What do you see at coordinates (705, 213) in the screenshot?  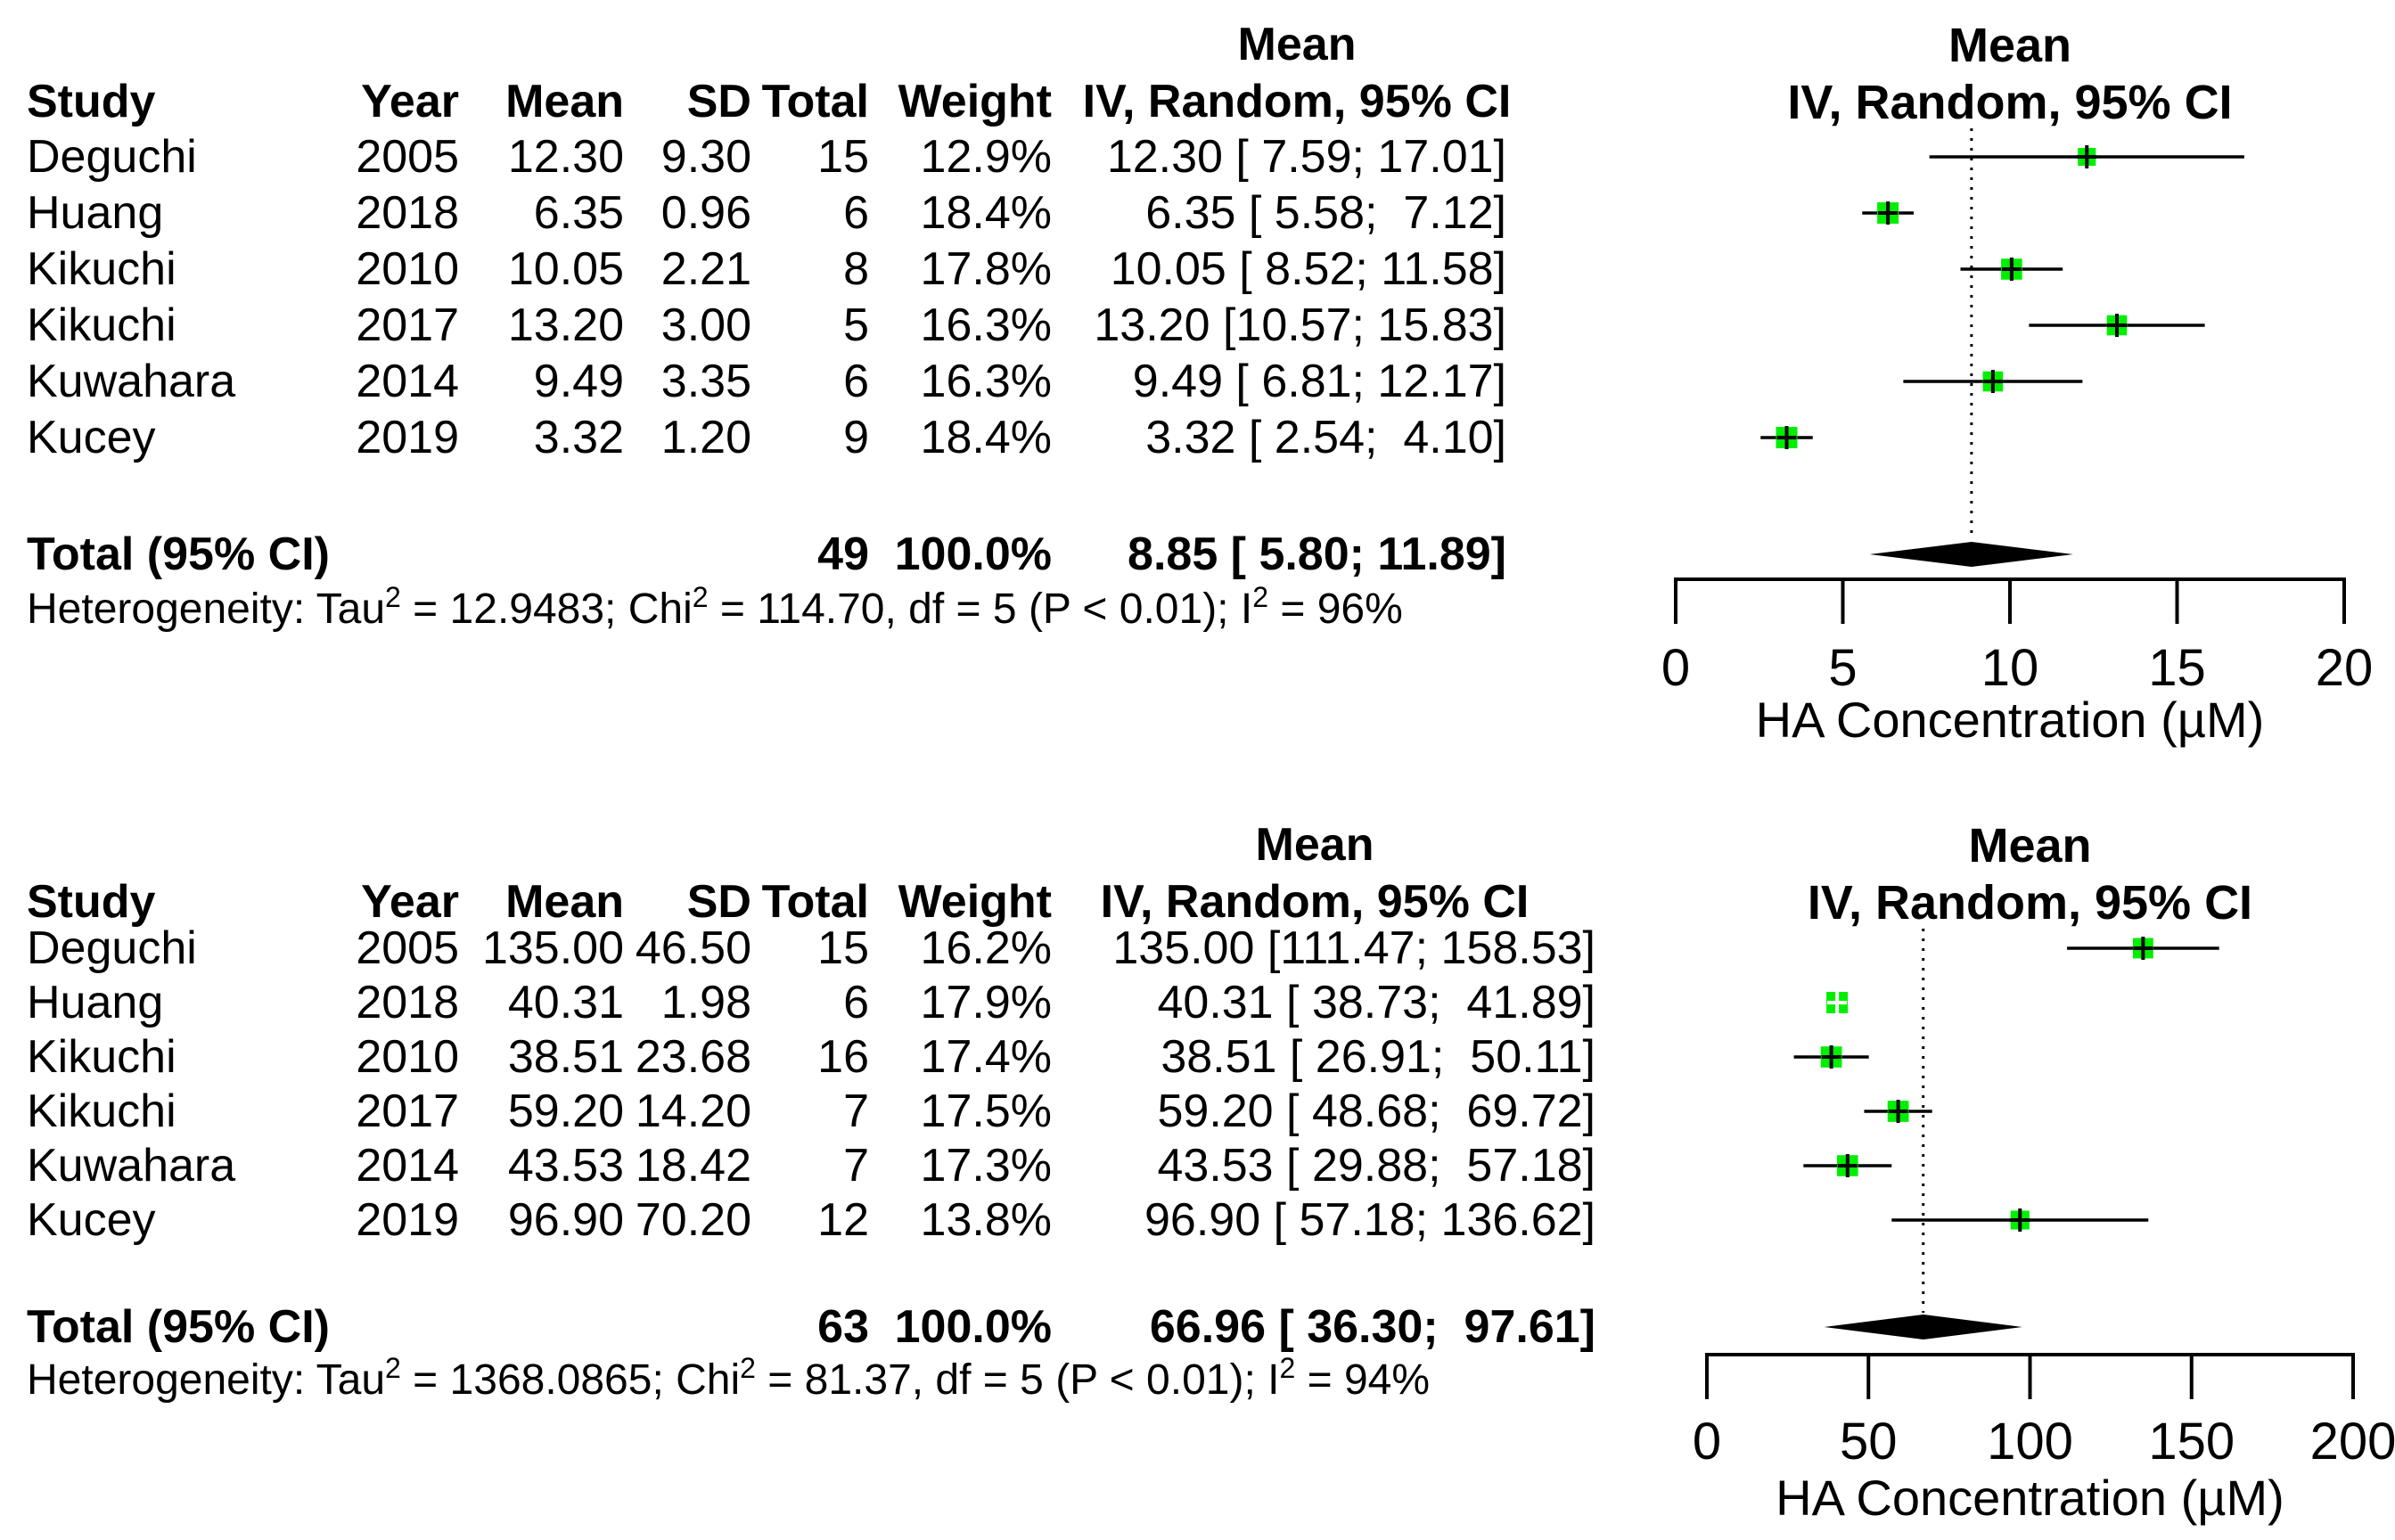 I see `sd-cell: 0.96` at bounding box center [705, 213].